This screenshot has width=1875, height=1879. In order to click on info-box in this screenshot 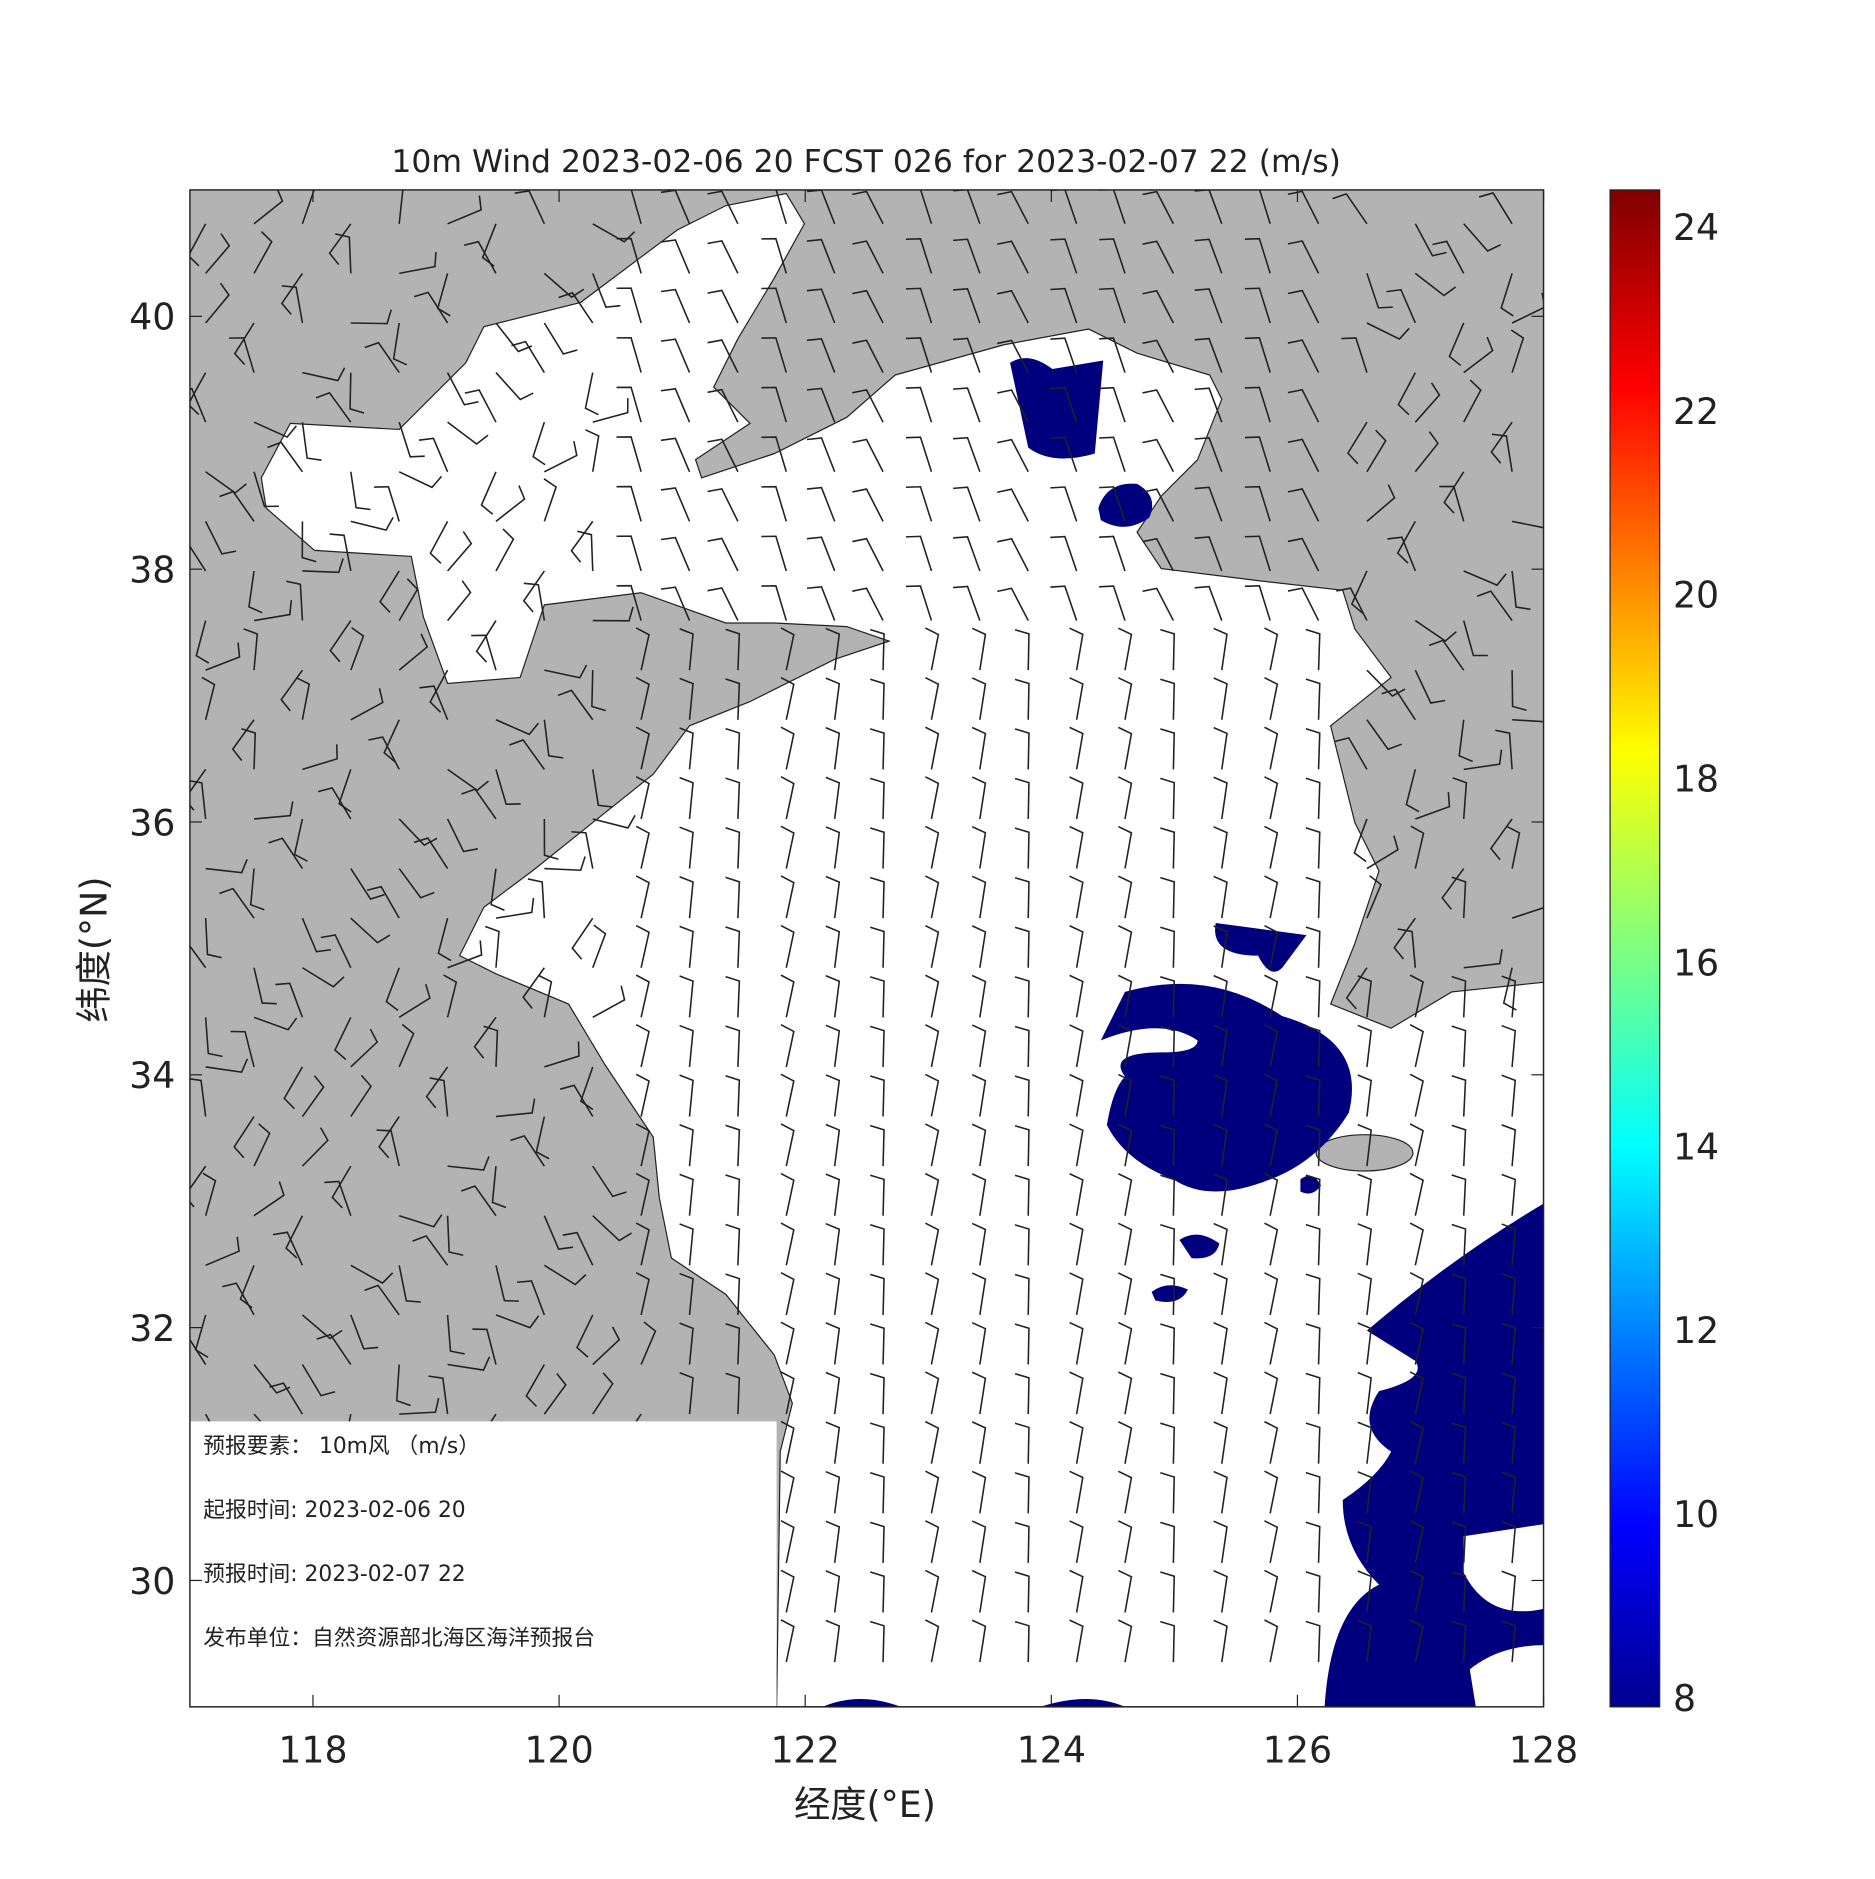, I will do `click(483, 1564)`.